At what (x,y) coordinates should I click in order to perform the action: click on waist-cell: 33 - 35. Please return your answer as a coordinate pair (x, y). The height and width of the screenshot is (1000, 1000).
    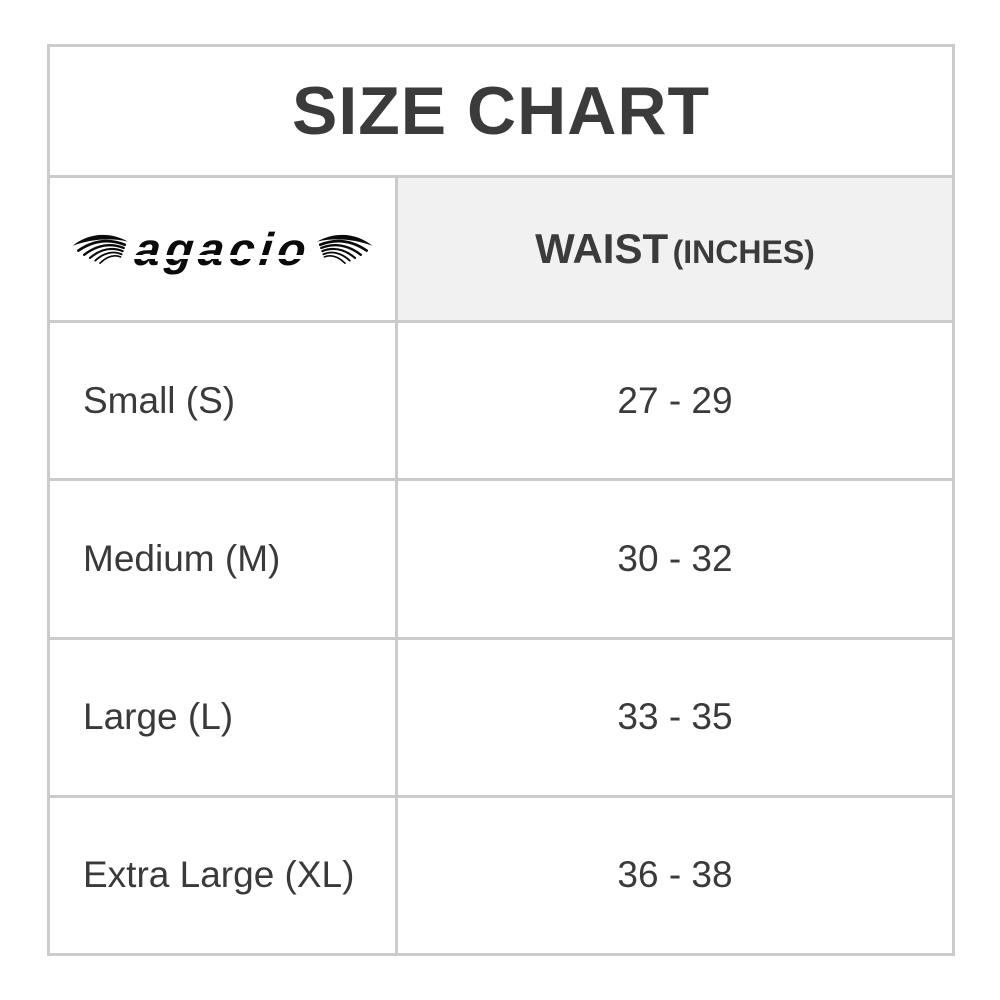
    Looking at the image, I should click on (675, 717).